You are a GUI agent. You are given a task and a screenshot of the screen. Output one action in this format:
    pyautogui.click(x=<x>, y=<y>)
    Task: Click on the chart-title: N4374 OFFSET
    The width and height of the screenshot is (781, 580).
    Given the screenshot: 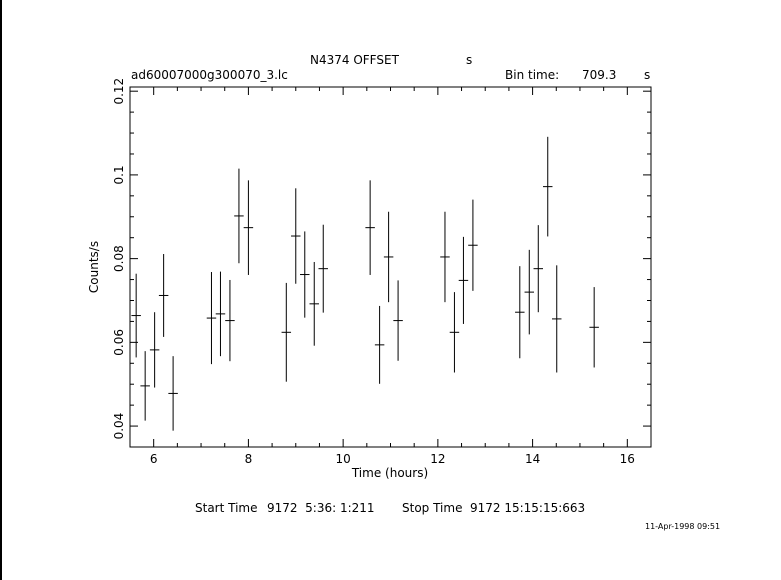 What is the action you would take?
    pyautogui.click(x=354, y=60)
    